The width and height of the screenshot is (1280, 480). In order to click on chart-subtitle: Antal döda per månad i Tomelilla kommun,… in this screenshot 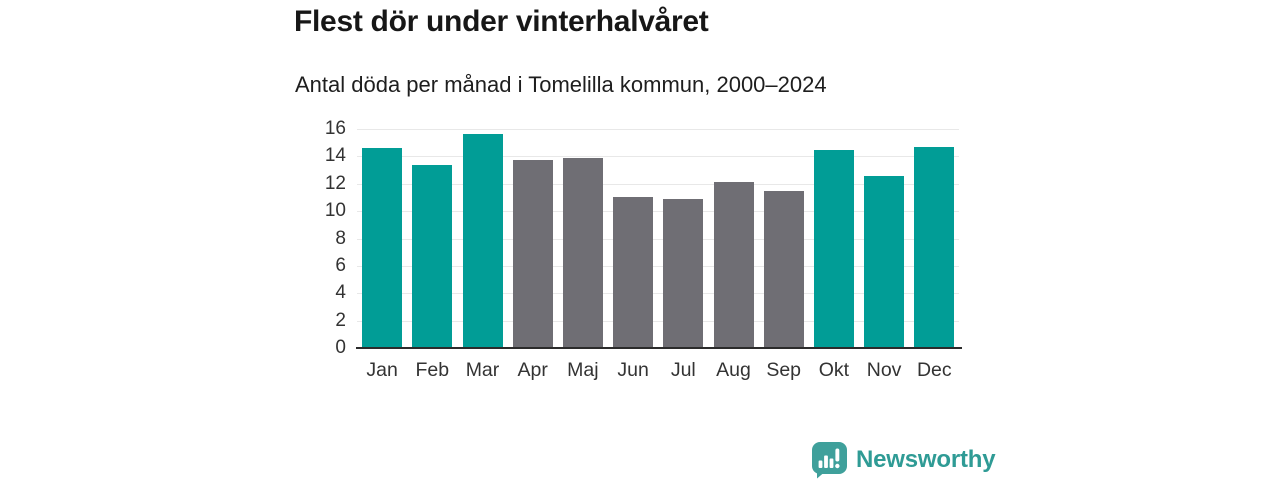, I will do `click(561, 84)`.